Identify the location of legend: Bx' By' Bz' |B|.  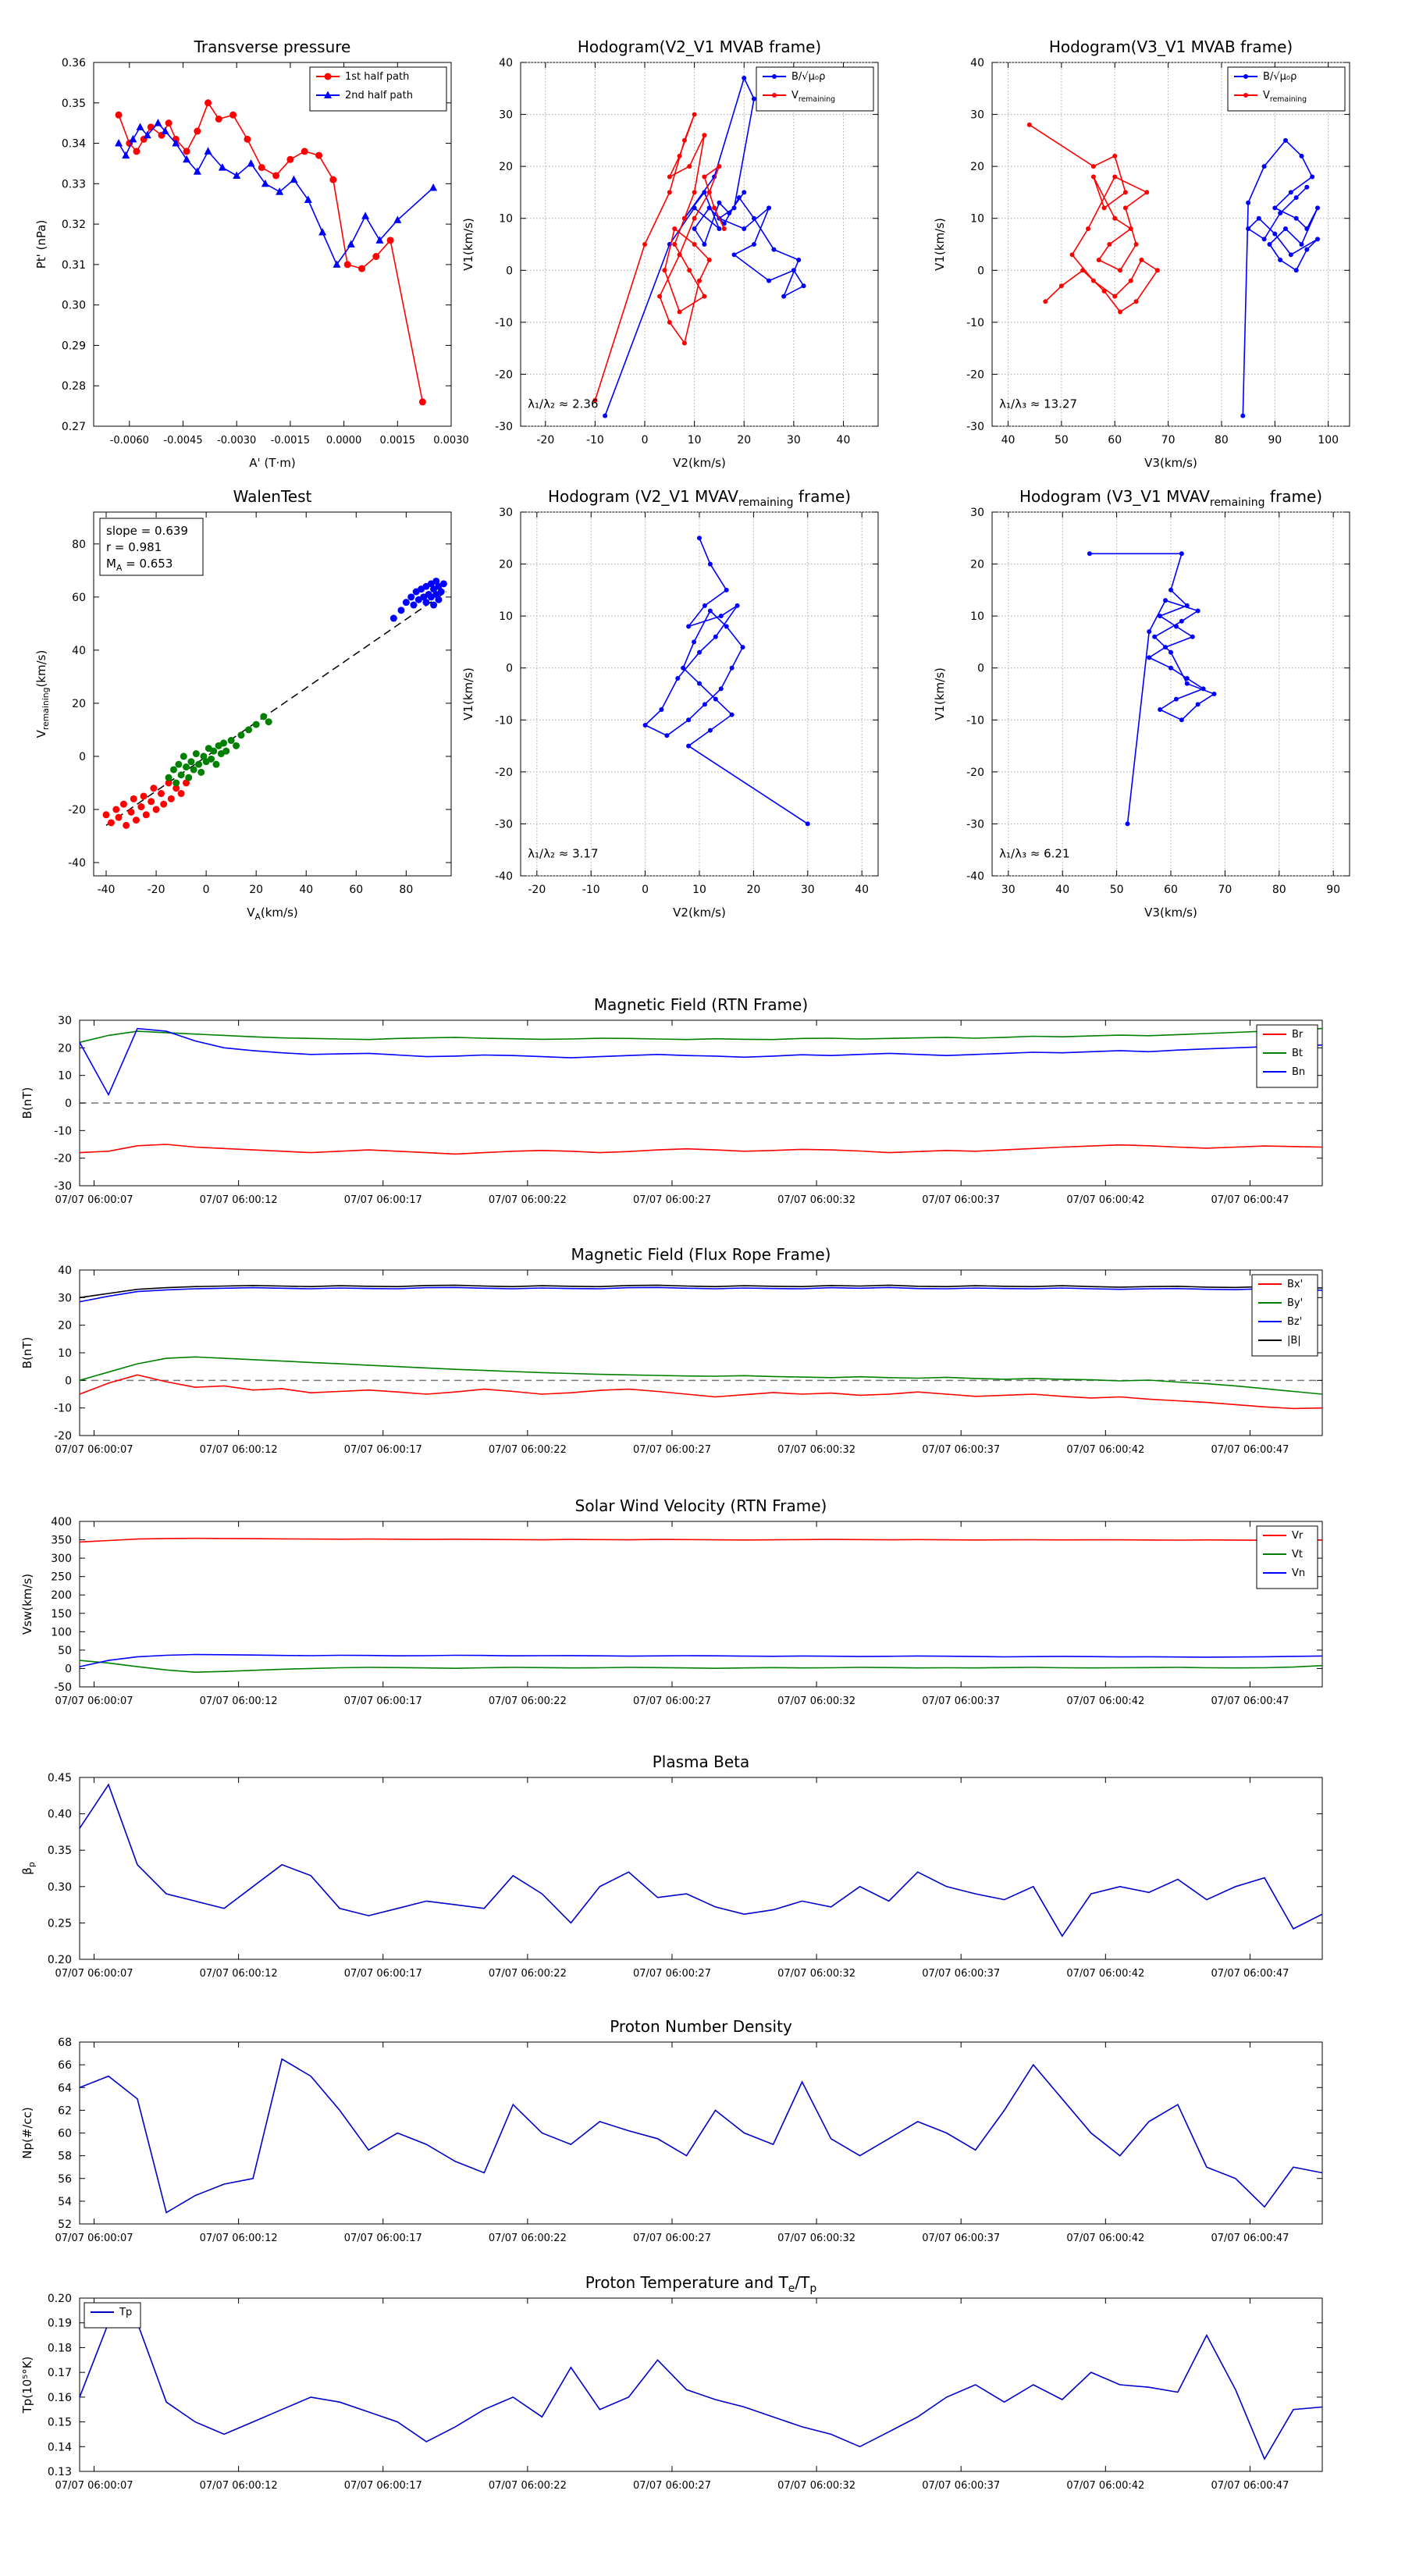
(1285, 1315).